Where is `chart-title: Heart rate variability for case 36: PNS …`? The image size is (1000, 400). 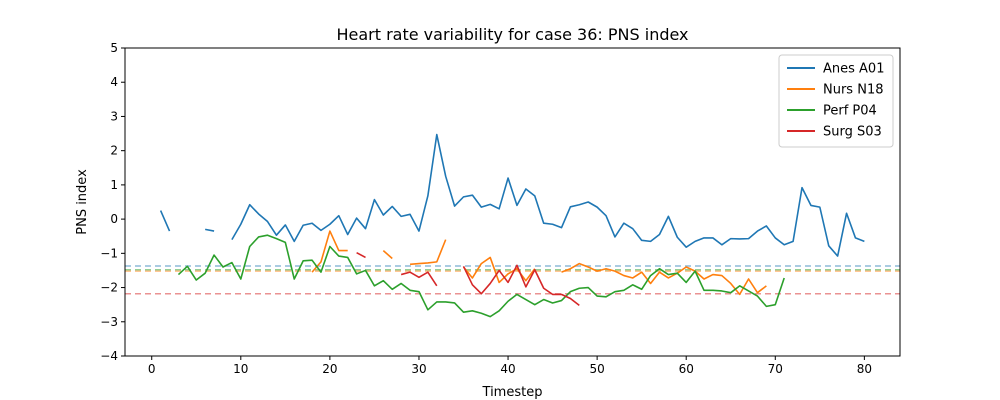 chart-title: Heart rate variability for case 36: PNS … is located at coordinates (512, 34).